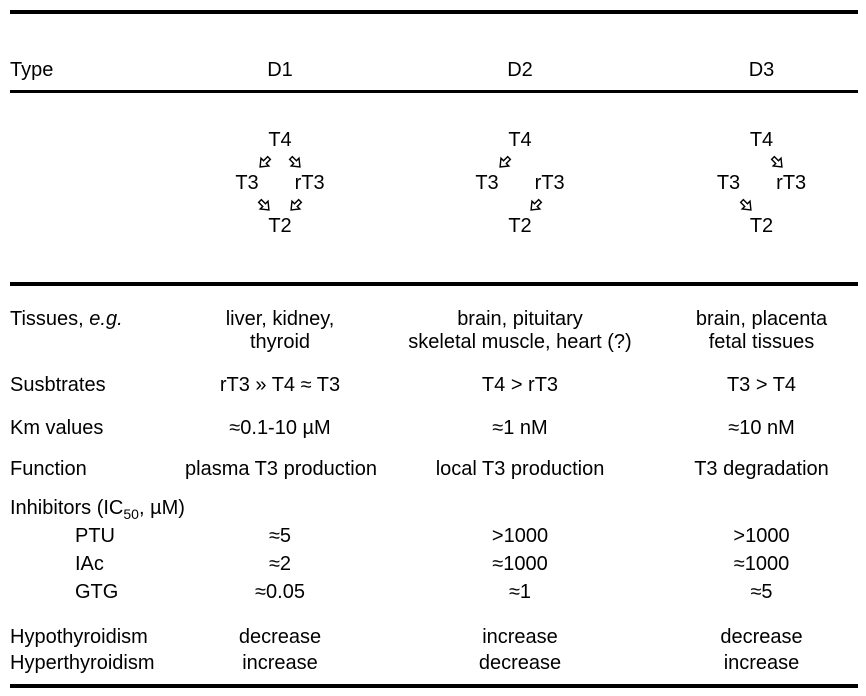 The image size is (866, 696). What do you see at coordinates (761, 428) in the screenshot?
I see `km-d3: ≈10 nM` at bounding box center [761, 428].